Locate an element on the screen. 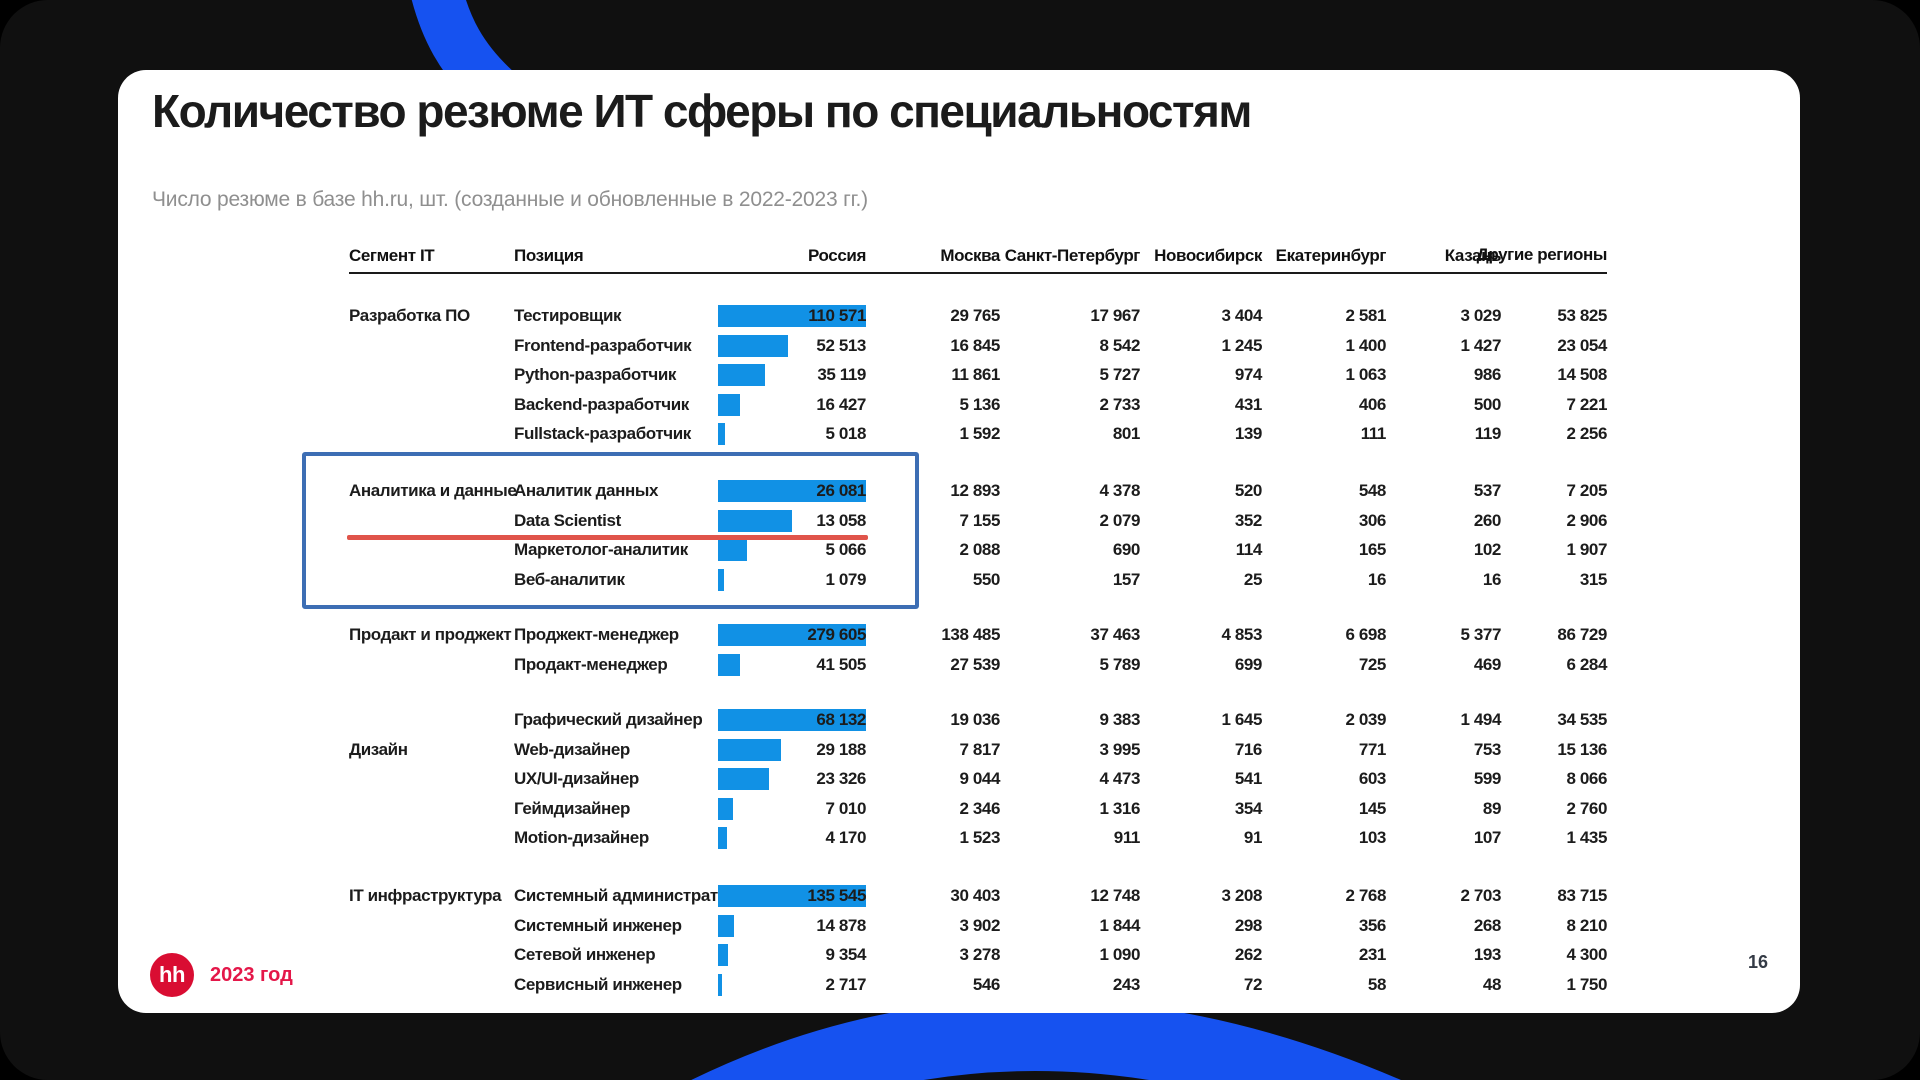  city-value: 107 is located at coordinates (1487, 837).